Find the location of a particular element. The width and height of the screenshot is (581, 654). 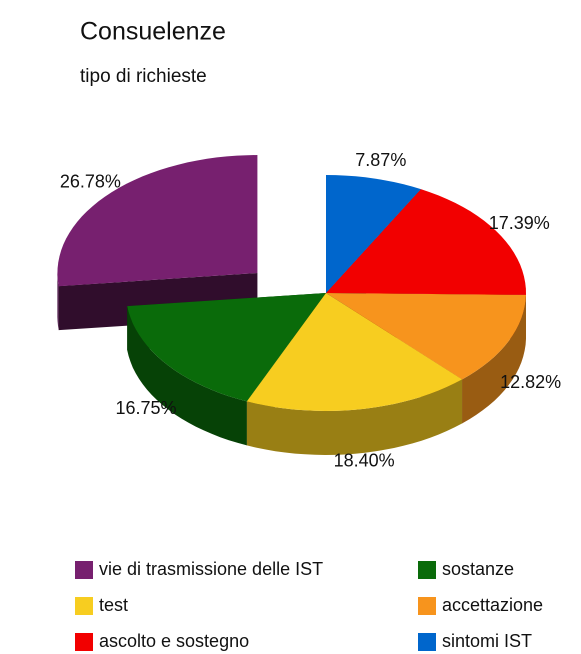

data-label: 7.87% is located at coordinates (380, 160).